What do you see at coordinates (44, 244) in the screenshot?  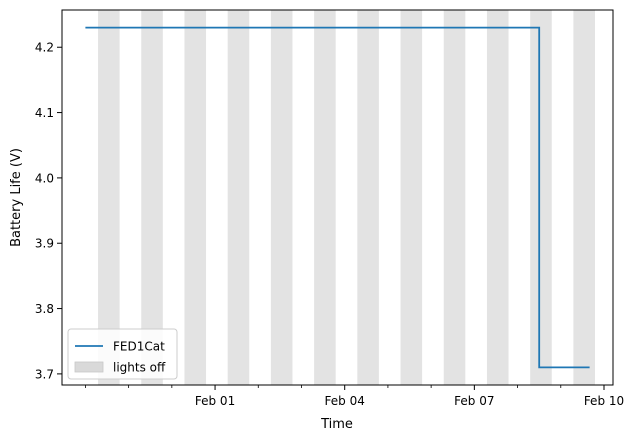 I see `y-tick-label: 3.9` at bounding box center [44, 244].